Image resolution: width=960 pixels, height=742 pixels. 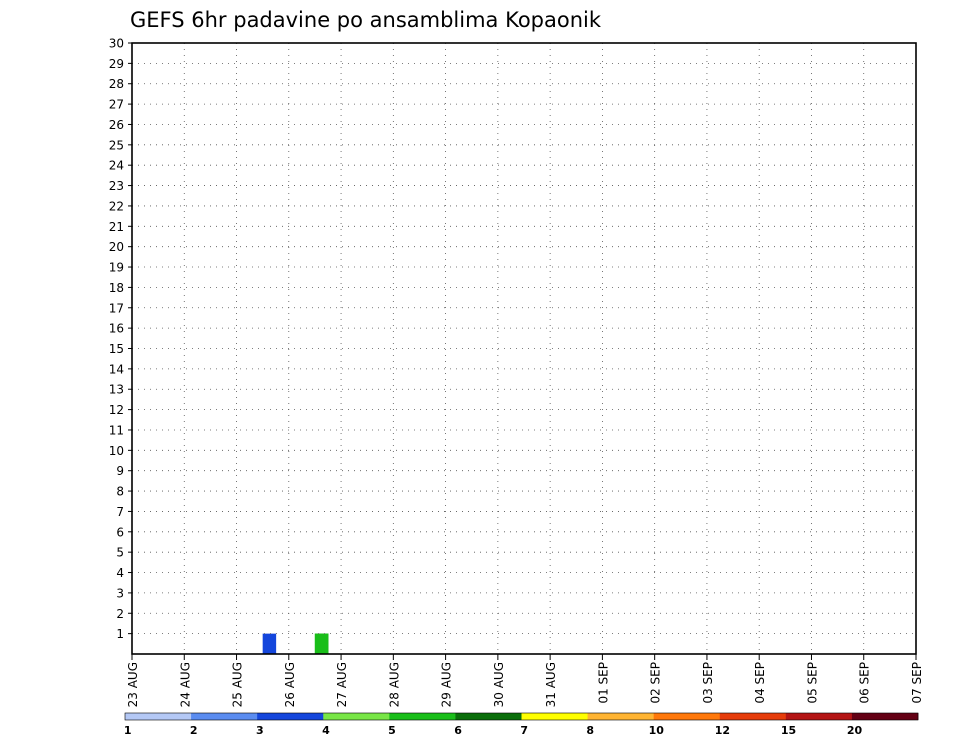 What do you see at coordinates (116, 247) in the screenshot?
I see `y-tick-label: 20` at bounding box center [116, 247].